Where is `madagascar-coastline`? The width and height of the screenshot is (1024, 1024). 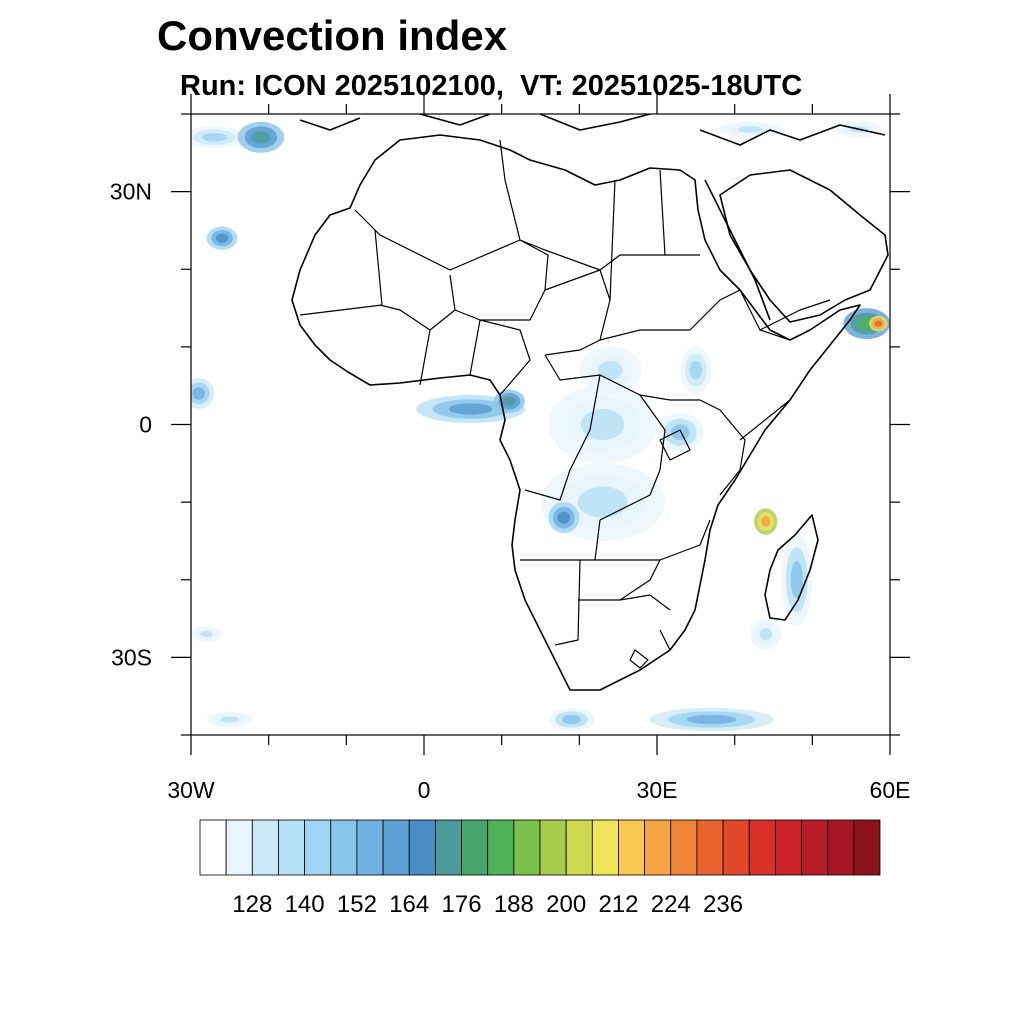
madagascar-coastline is located at coordinates (791, 567).